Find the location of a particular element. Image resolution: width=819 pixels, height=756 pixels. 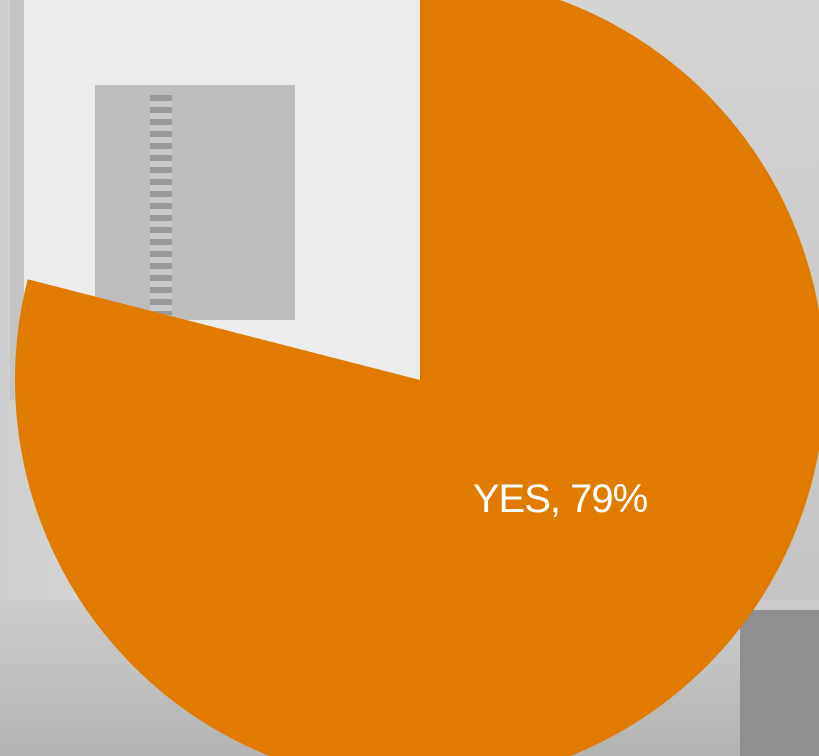

data-label-yes: YES, 79% is located at coordinates (560, 499).